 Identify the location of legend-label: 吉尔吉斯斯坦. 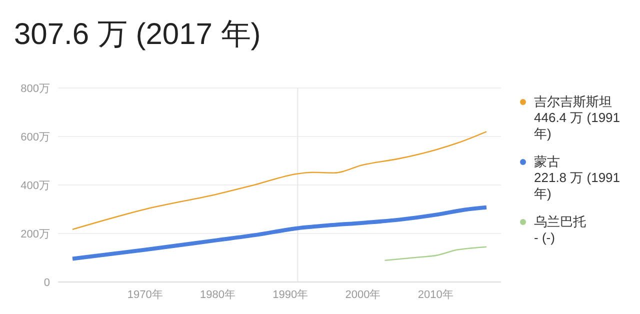
(573, 102).